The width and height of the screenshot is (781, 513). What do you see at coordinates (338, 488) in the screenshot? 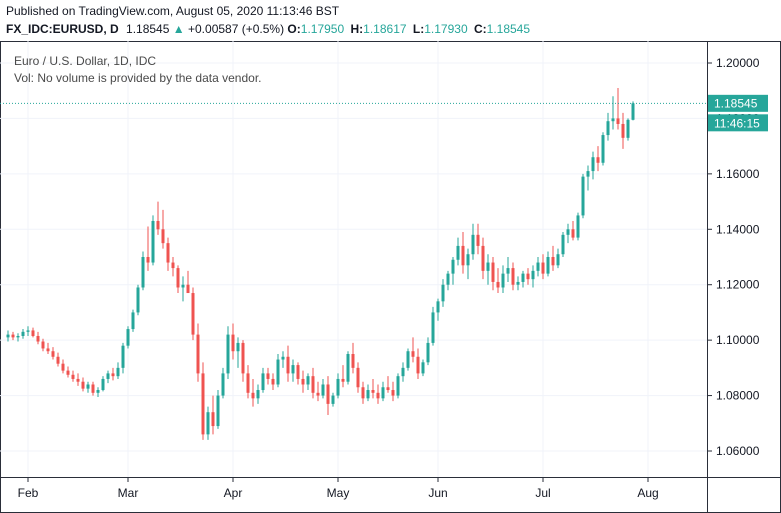
I see `time-axis: Feb Mar Apr May Jun Jul Aug` at bounding box center [338, 488].